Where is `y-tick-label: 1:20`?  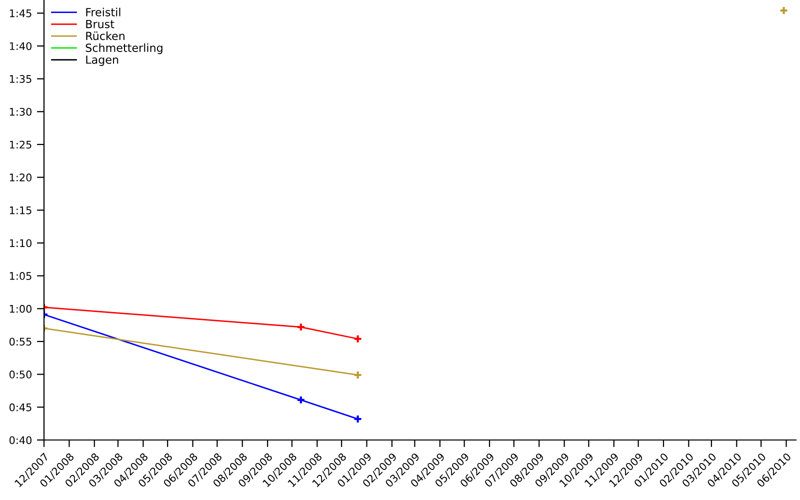 y-tick-label: 1:20 is located at coordinates (21, 178).